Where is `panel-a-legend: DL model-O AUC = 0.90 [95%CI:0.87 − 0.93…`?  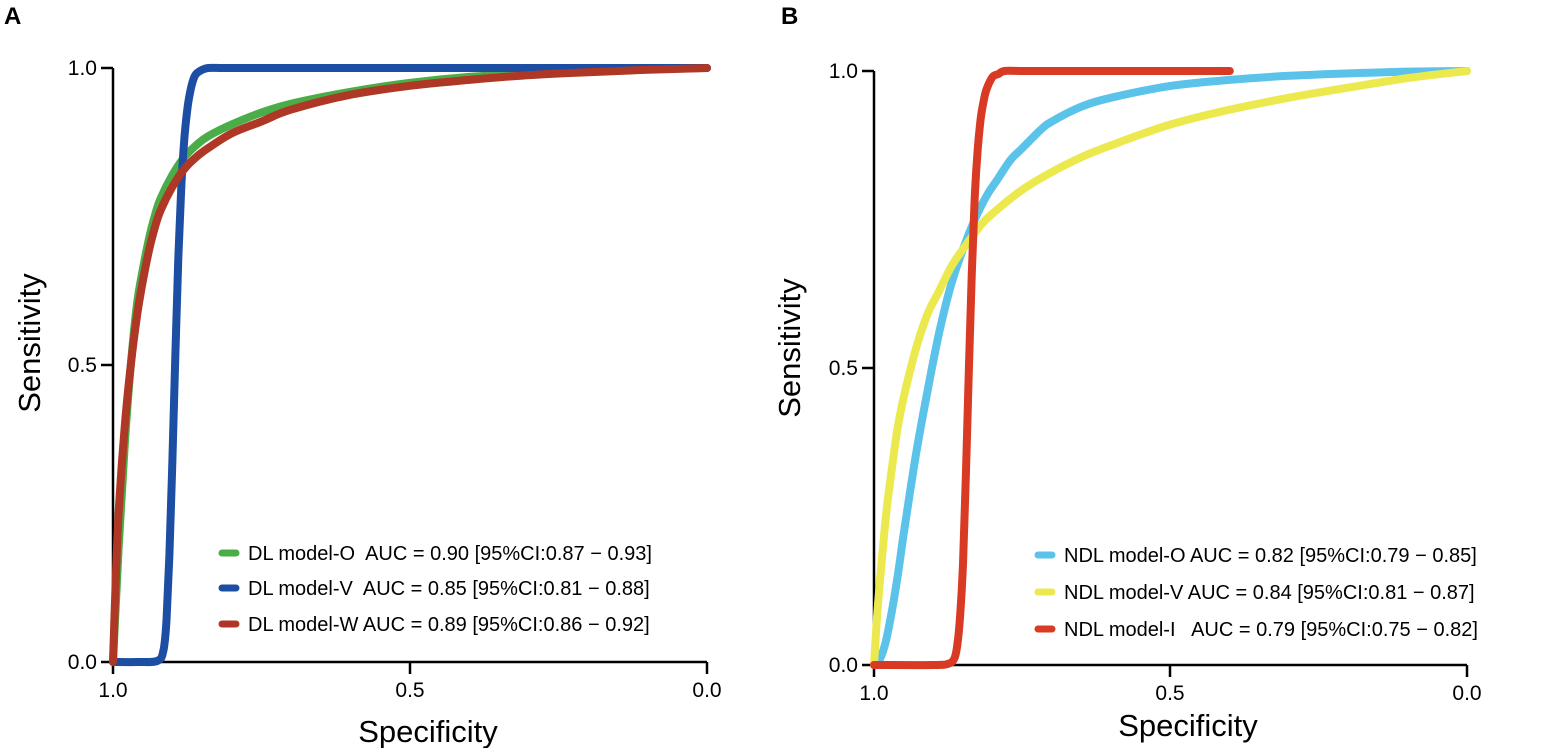
panel-a-legend: DL model-O AUC = 0.90 [95%CI:0.87 − 0.93… is located at coordinates (435, 589).